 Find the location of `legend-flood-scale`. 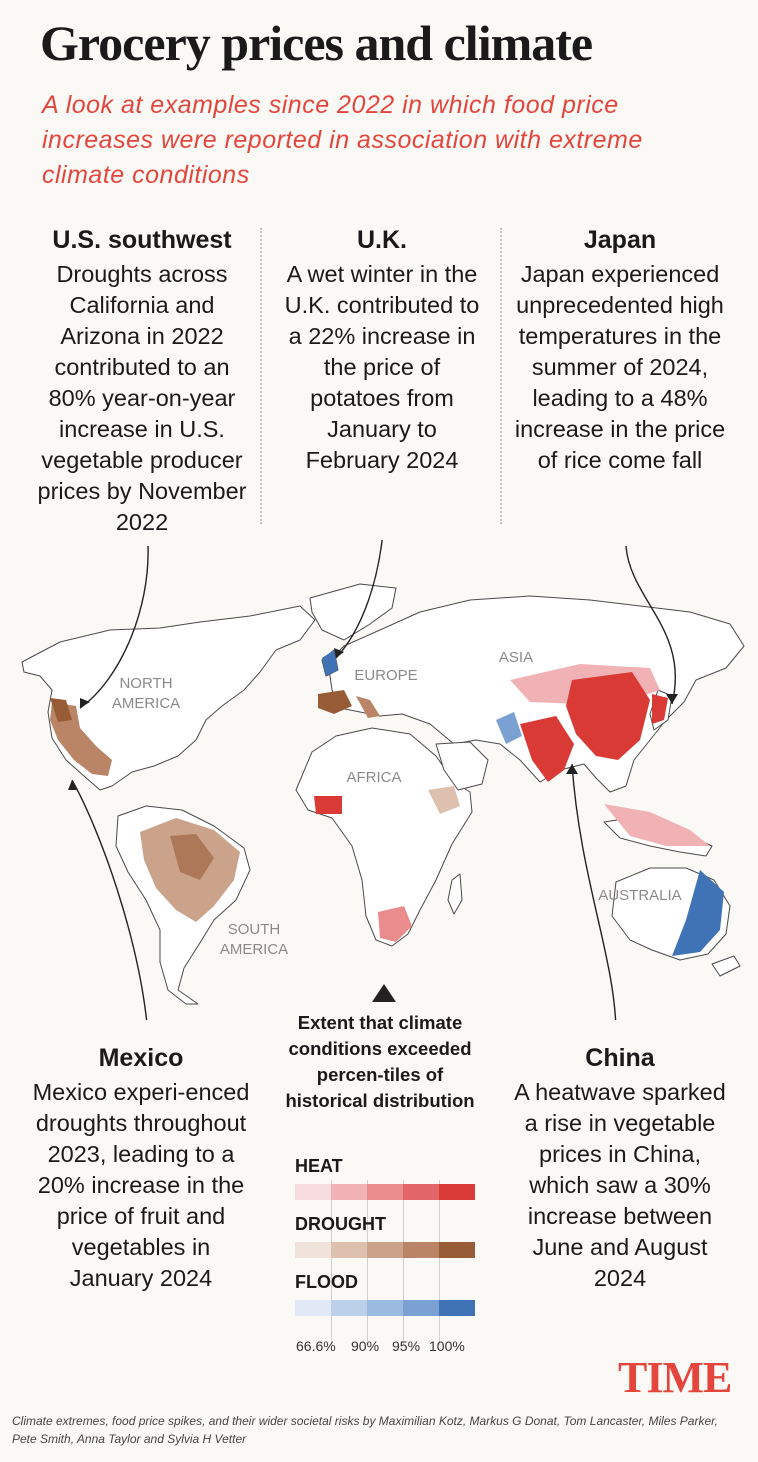

legend-flood-scale is located at coordinates (385, 1308).